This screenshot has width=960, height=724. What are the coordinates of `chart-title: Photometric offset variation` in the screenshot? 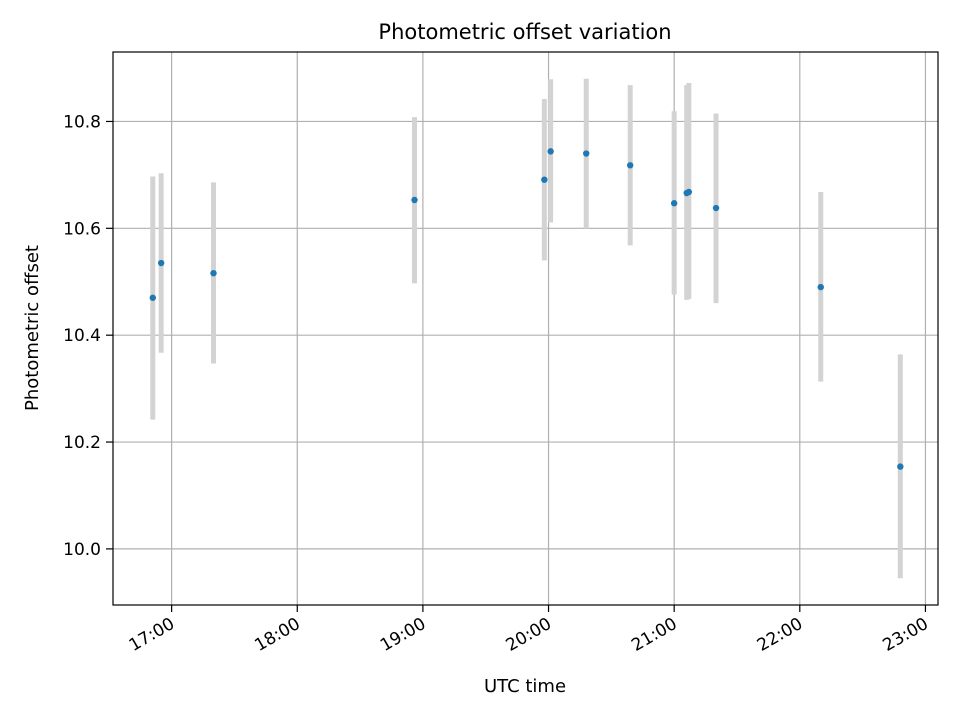 It's located at (524, 32).